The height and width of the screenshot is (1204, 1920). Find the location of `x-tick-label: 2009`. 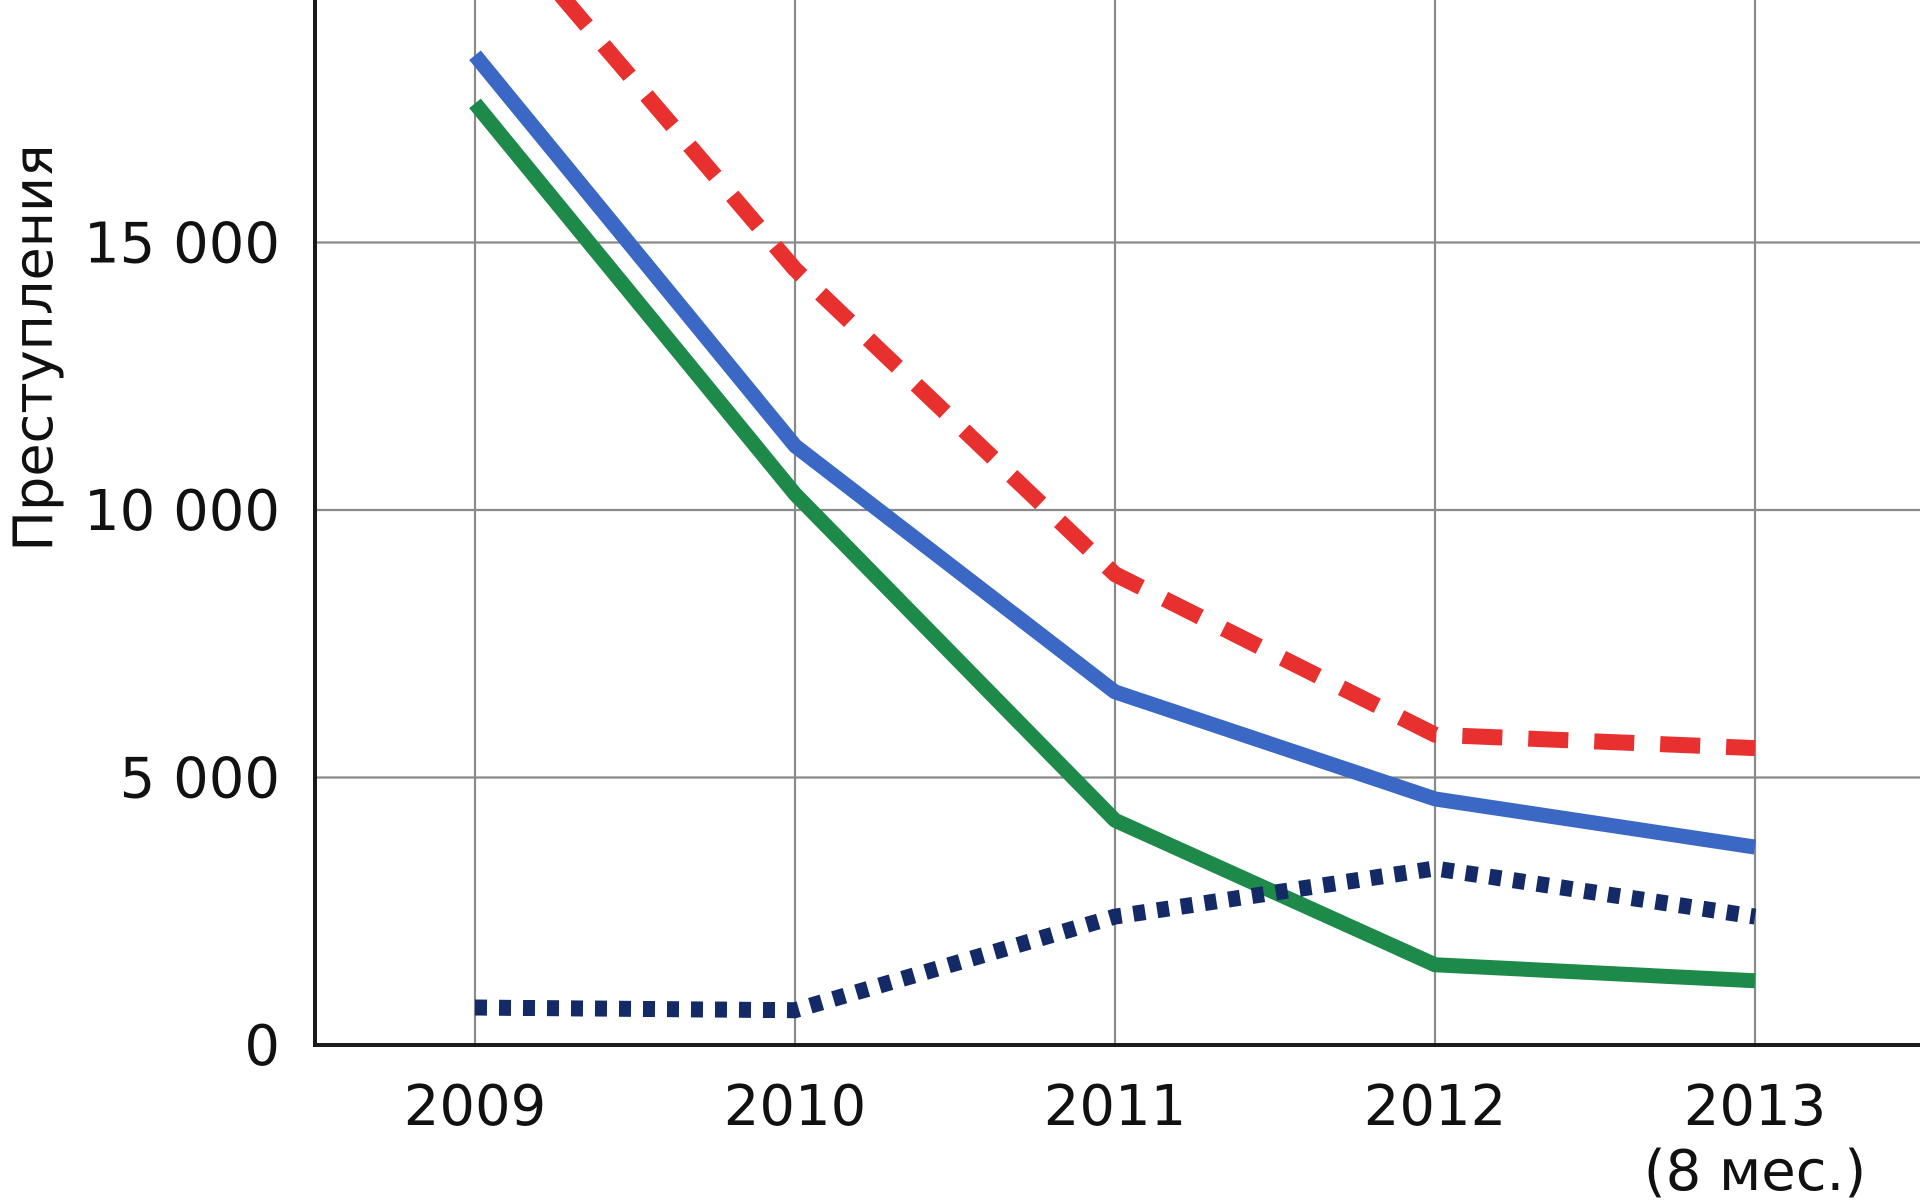

x-tick-label: 2009 is located at coordinates (475, 1106).